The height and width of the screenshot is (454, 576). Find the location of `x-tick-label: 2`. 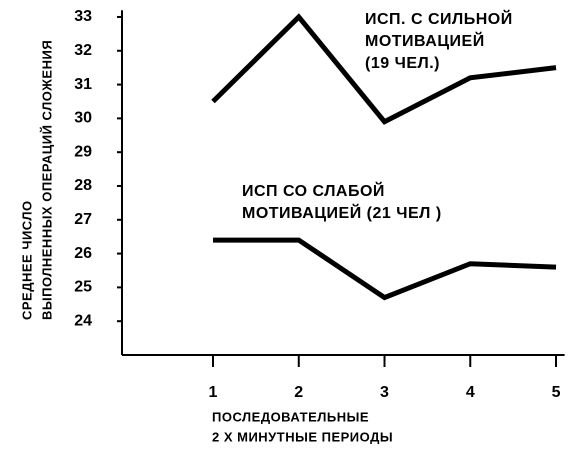

x-tick-label: 2 is located at coordinates (298, 392).